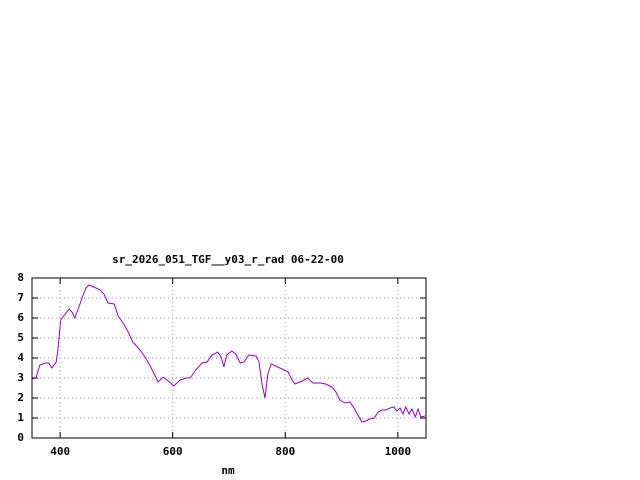 This screenshot has height=480, width=640. I want to click on y-tick-label: 0, so click(20, 437).